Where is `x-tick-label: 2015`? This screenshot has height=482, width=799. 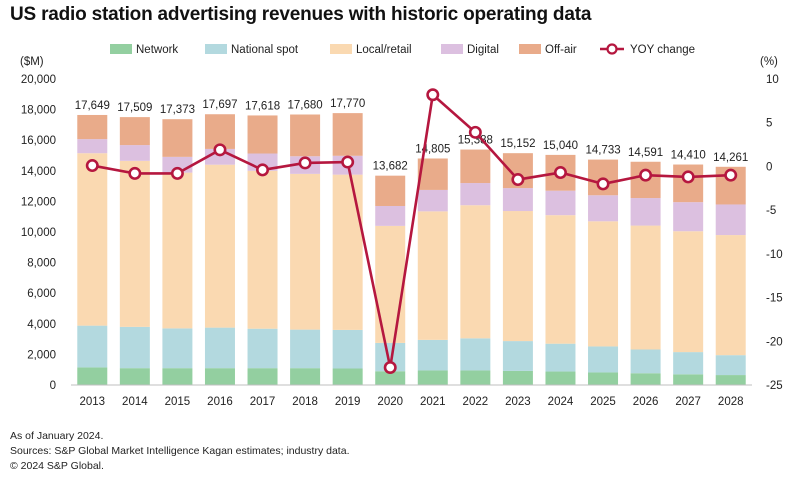 x-tick-label: 2015 is located at coordinates (178, 402).